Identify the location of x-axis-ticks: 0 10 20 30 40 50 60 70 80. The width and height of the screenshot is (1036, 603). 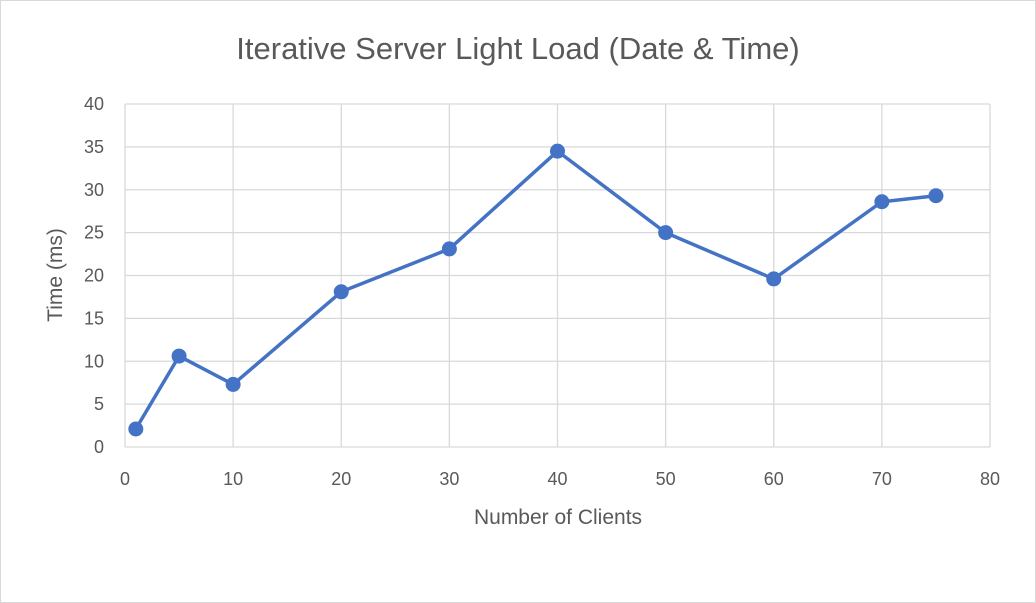
(560, 479).